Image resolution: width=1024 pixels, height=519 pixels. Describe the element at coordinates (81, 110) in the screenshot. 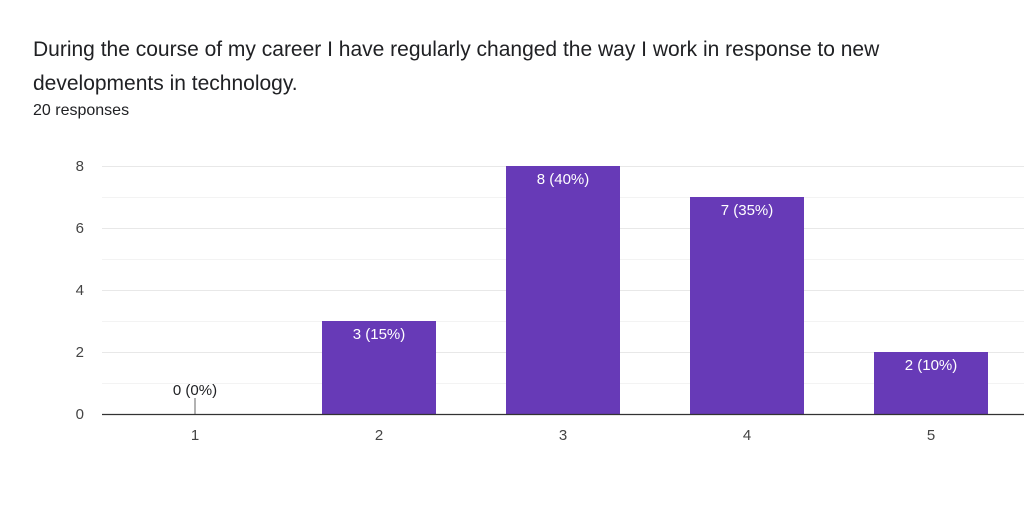

I see `response-count: 20 responses` at that location.